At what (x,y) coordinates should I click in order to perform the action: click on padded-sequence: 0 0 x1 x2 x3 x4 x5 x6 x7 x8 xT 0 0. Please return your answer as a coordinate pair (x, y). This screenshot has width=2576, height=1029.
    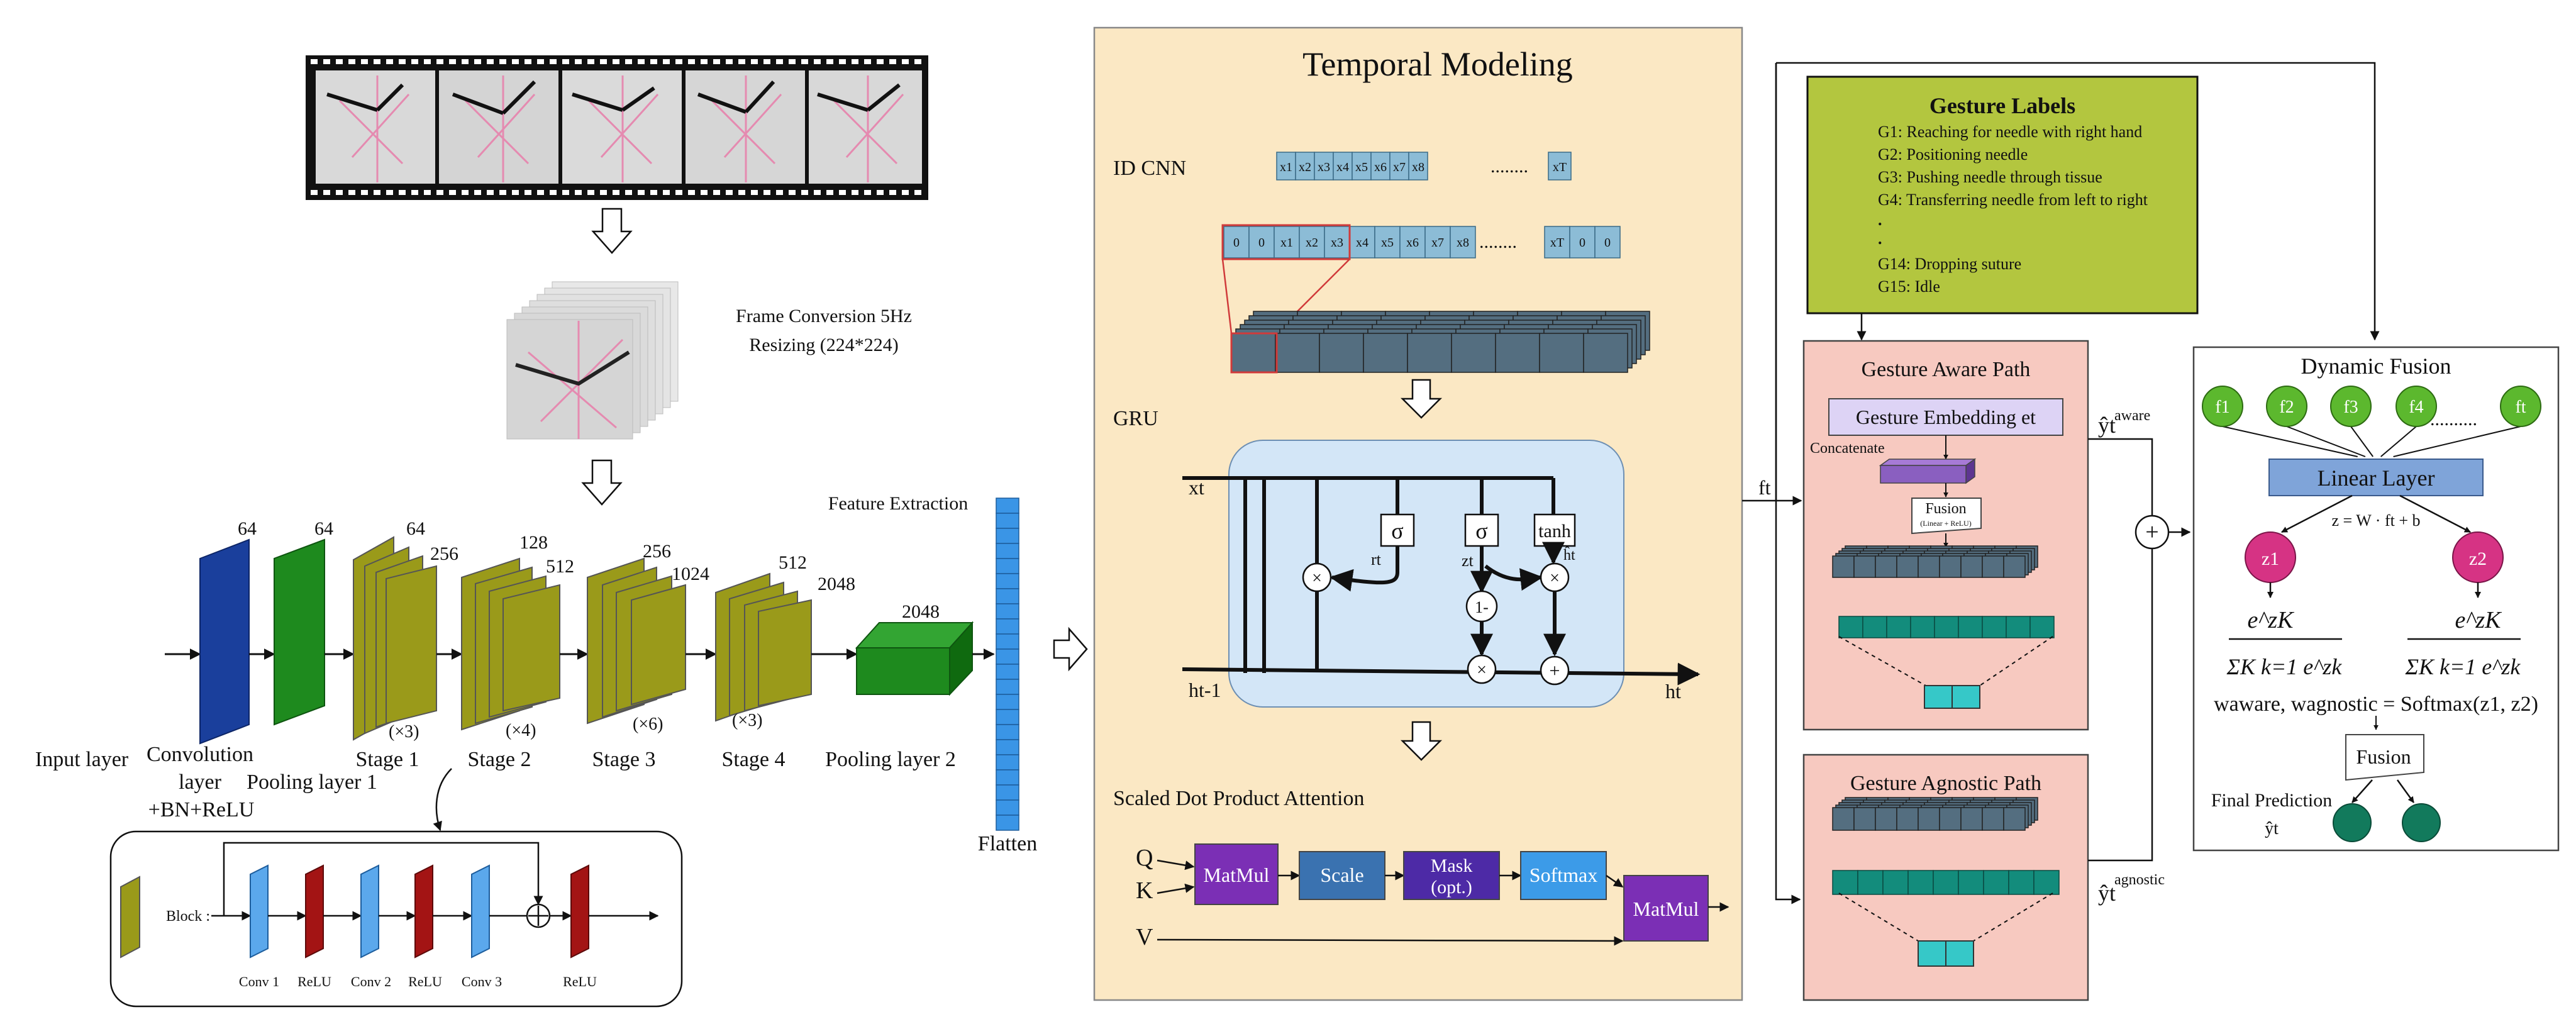
    Looking at the image, I should click on (1422, 242).